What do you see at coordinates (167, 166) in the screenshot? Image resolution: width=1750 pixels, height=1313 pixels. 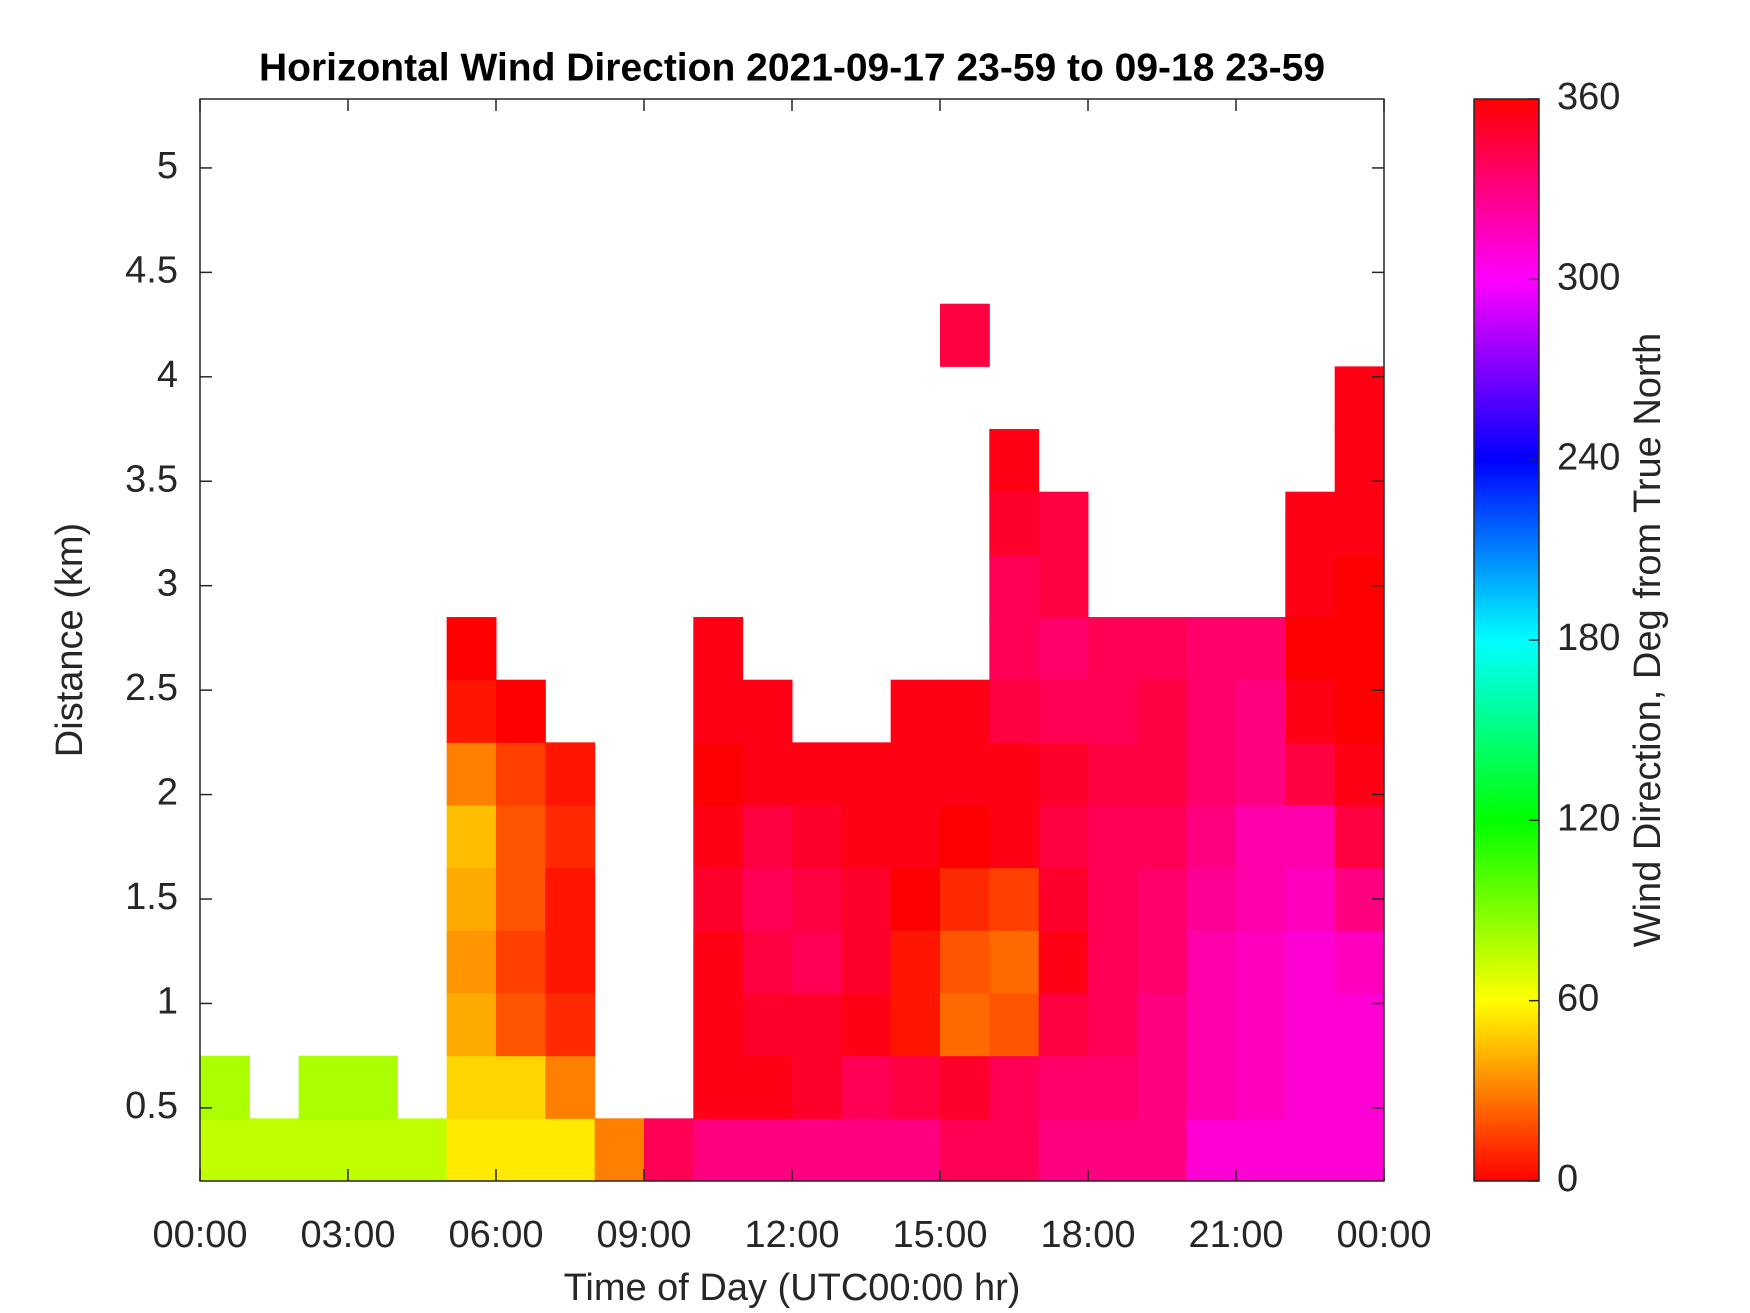 I see `y-tick-label: 5` at bounding box center [167, 166].